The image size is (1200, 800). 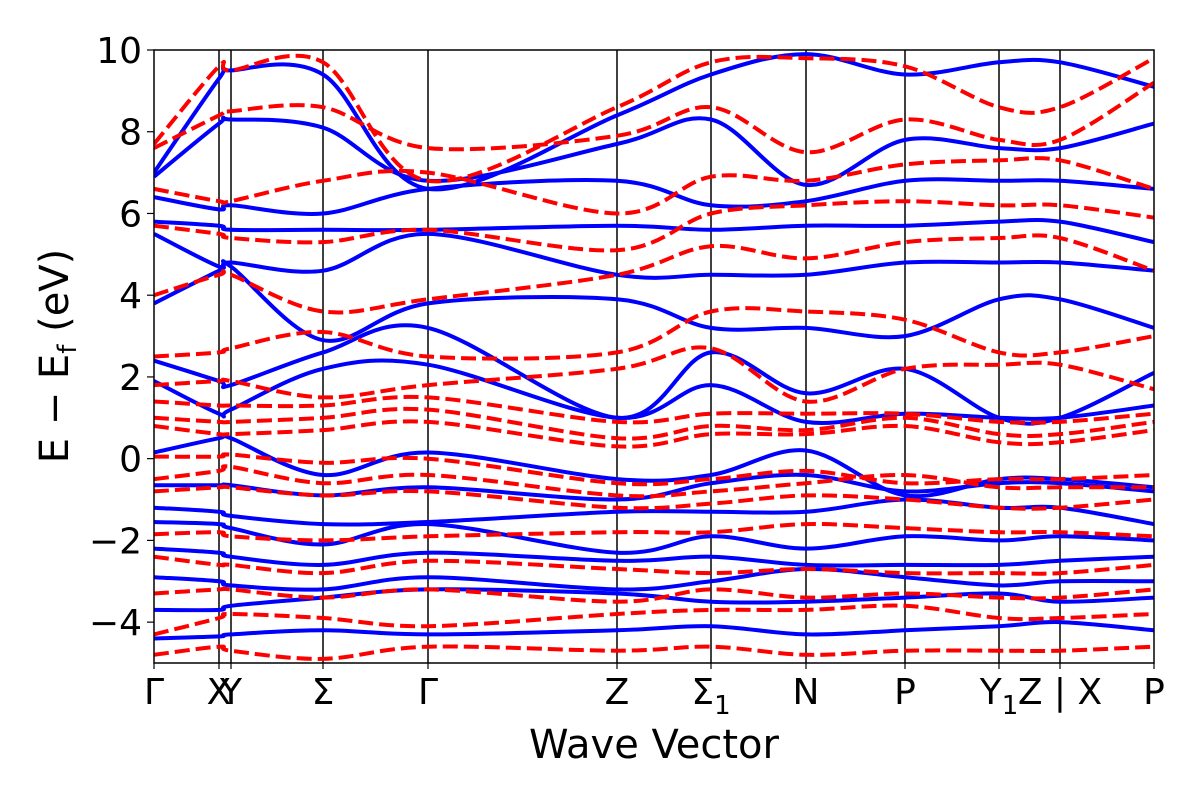 What do you see at coordinates (130, 378) in the screenshot?
I see `y-tick-label: 2` at bounding box center [130, 378].